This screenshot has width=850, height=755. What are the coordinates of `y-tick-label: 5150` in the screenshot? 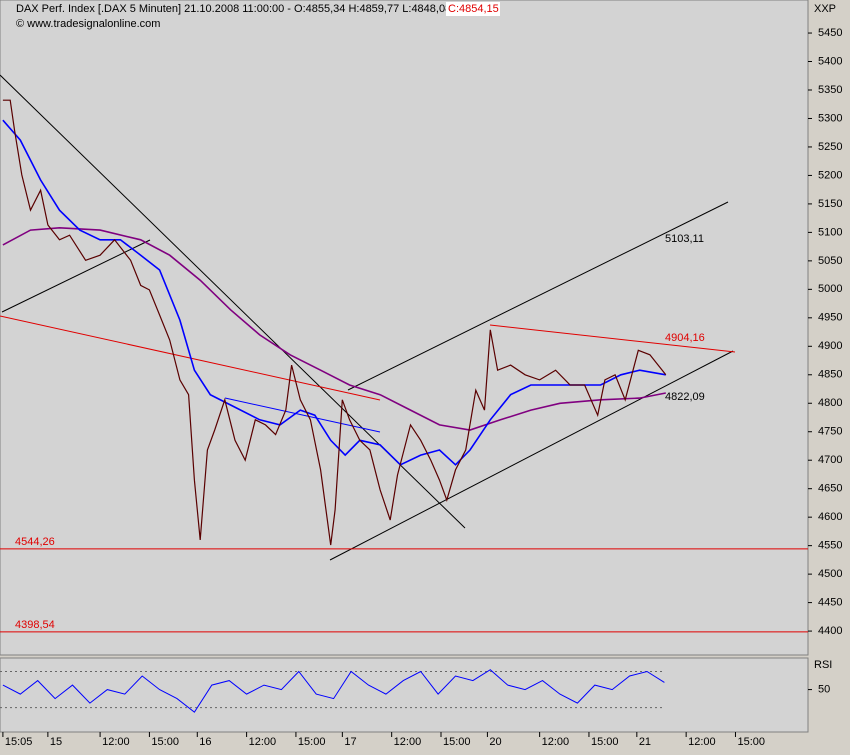 It's located at (830, 204).